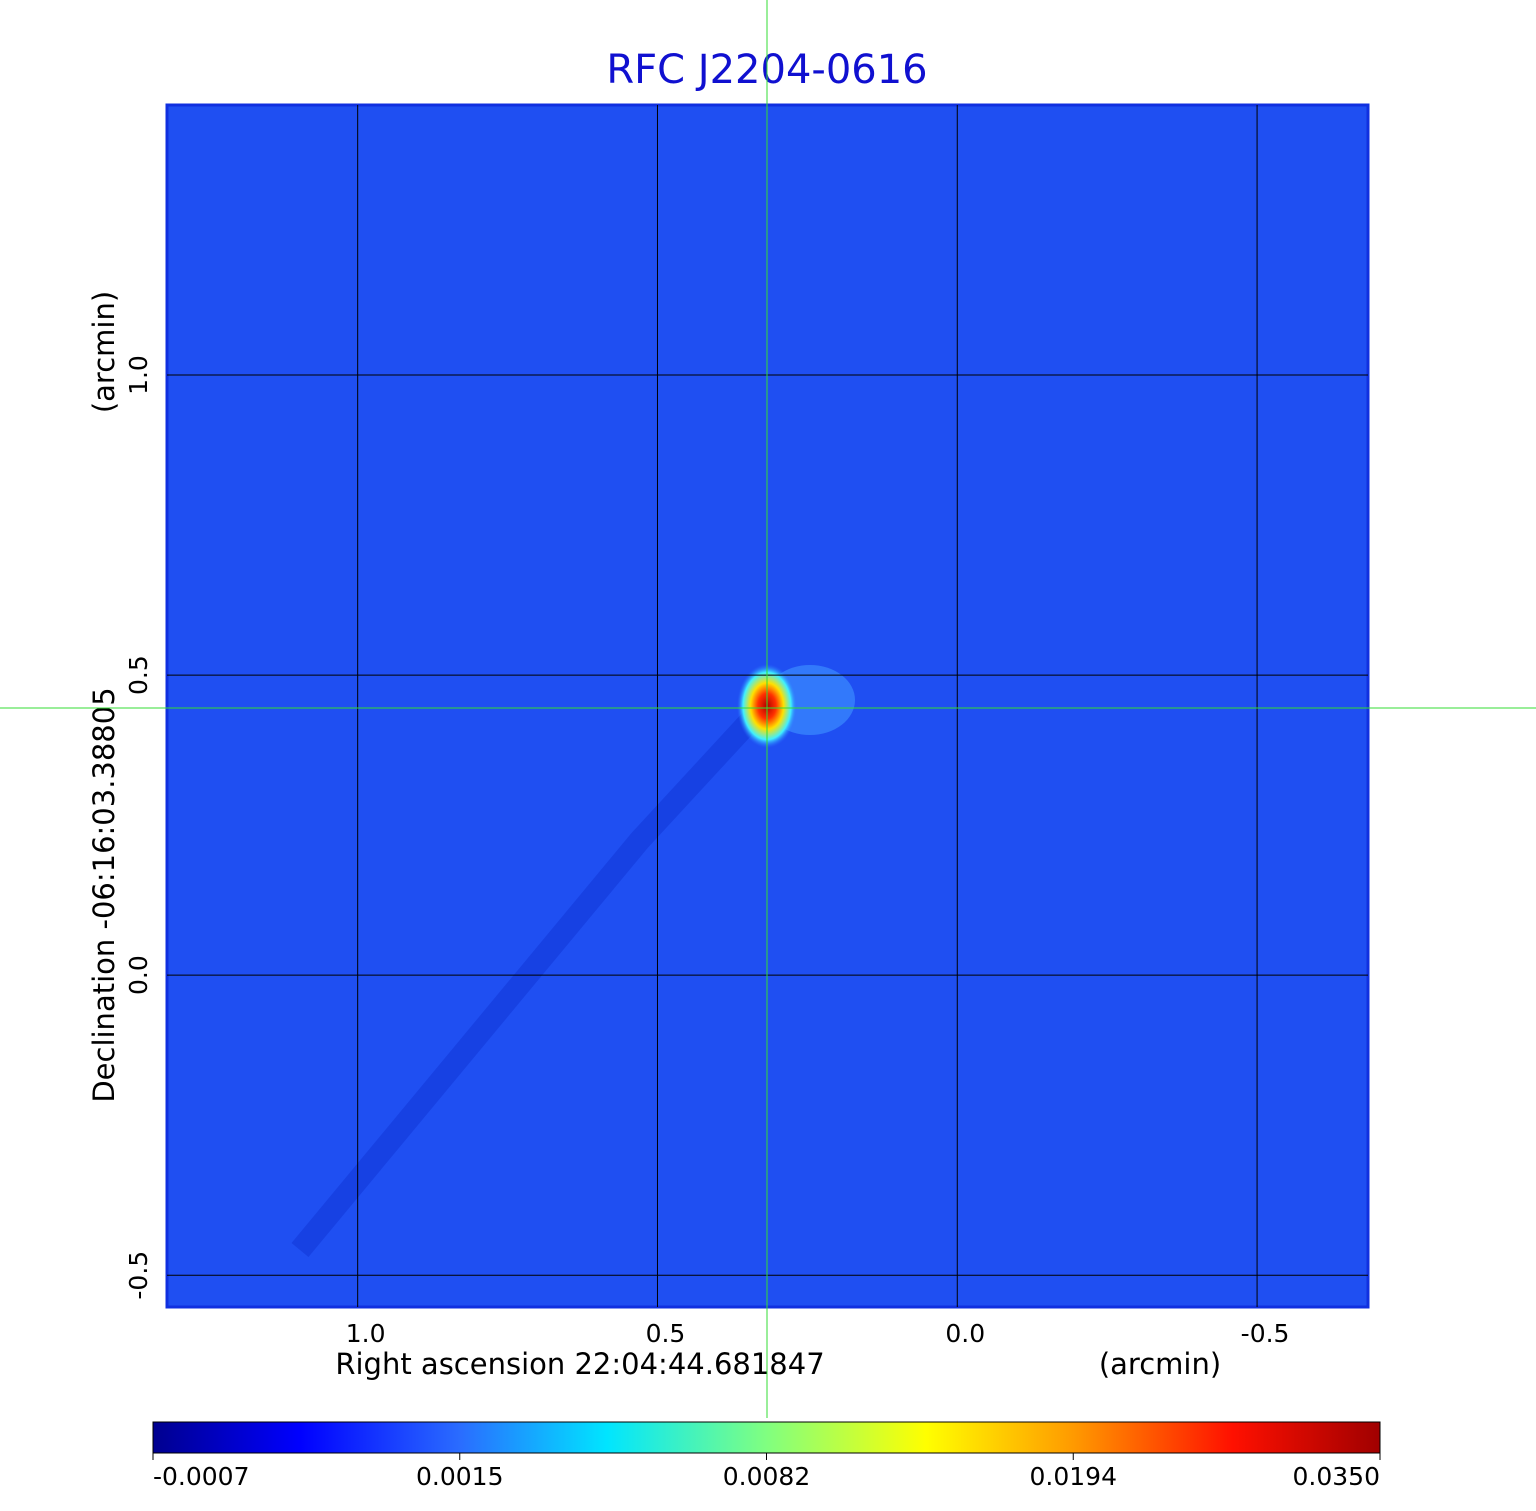 This screenshot has height=1511, width=1536. I want to click on x-axis-unit: (arcmin), so click(1160, 1364).